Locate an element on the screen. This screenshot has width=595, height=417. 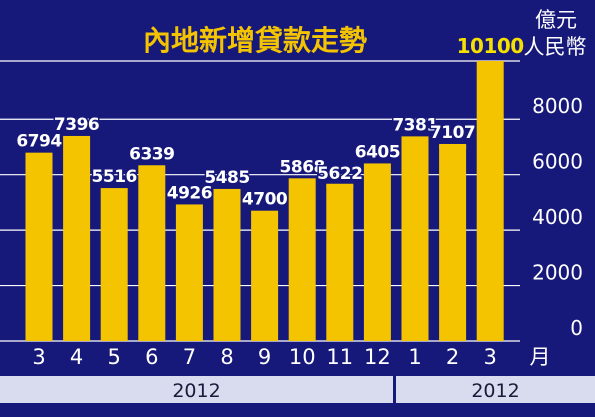
unit-label-line1: 億元 is located at coordinates (556, 20).